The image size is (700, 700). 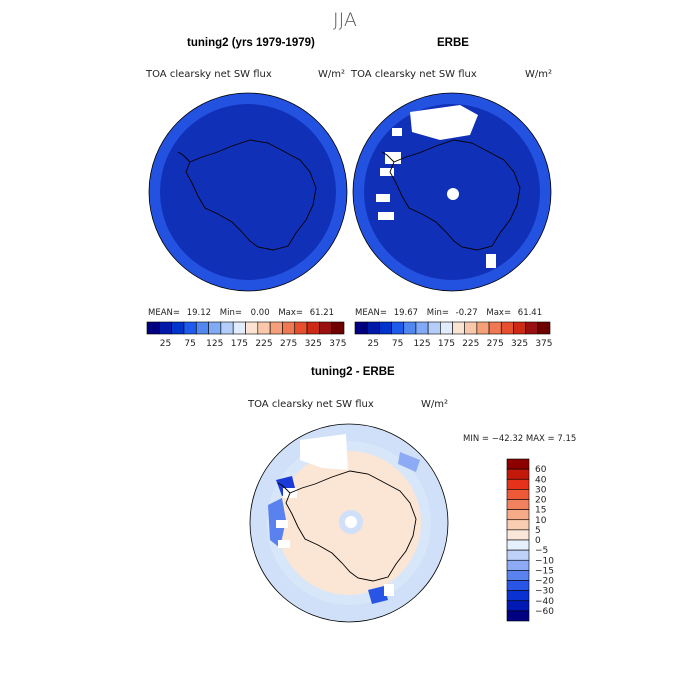 I want to click on panel-2-units: W/m², so click(x=539, y=74).